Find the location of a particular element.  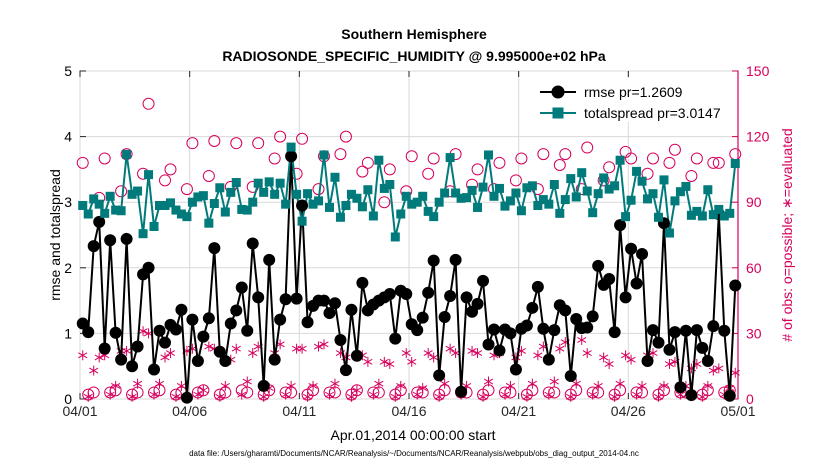

y2-tick-label: 60 is located at coordinates (754, 268).